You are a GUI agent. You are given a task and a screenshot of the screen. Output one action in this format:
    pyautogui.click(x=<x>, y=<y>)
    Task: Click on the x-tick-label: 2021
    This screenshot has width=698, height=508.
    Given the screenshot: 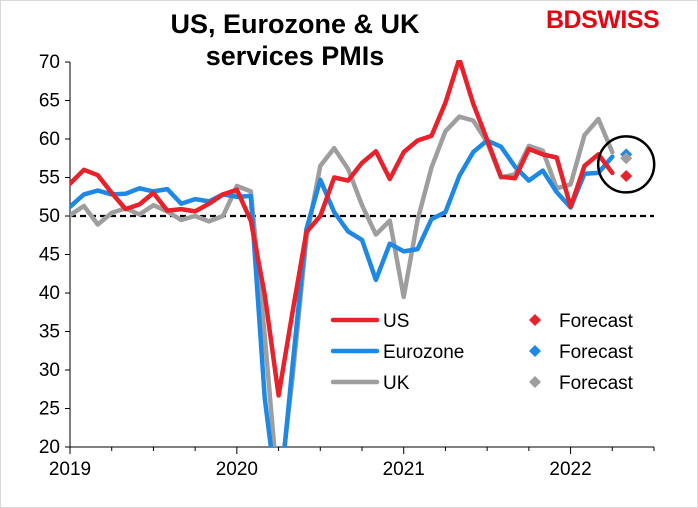 What is the action you would take?
    pyautogui.click(x=404, y=469)
    